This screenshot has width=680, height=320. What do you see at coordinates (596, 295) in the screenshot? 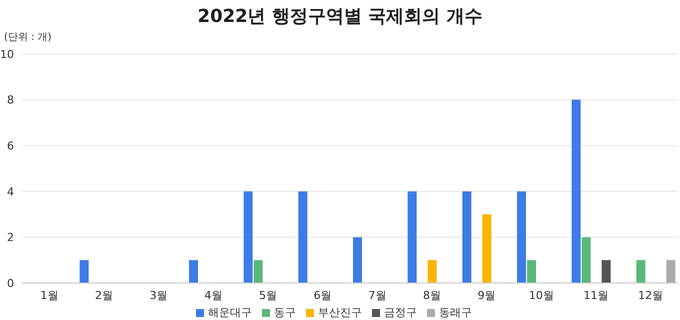
I see `x-tick-label: 11월` at bounding box center [596, 295].